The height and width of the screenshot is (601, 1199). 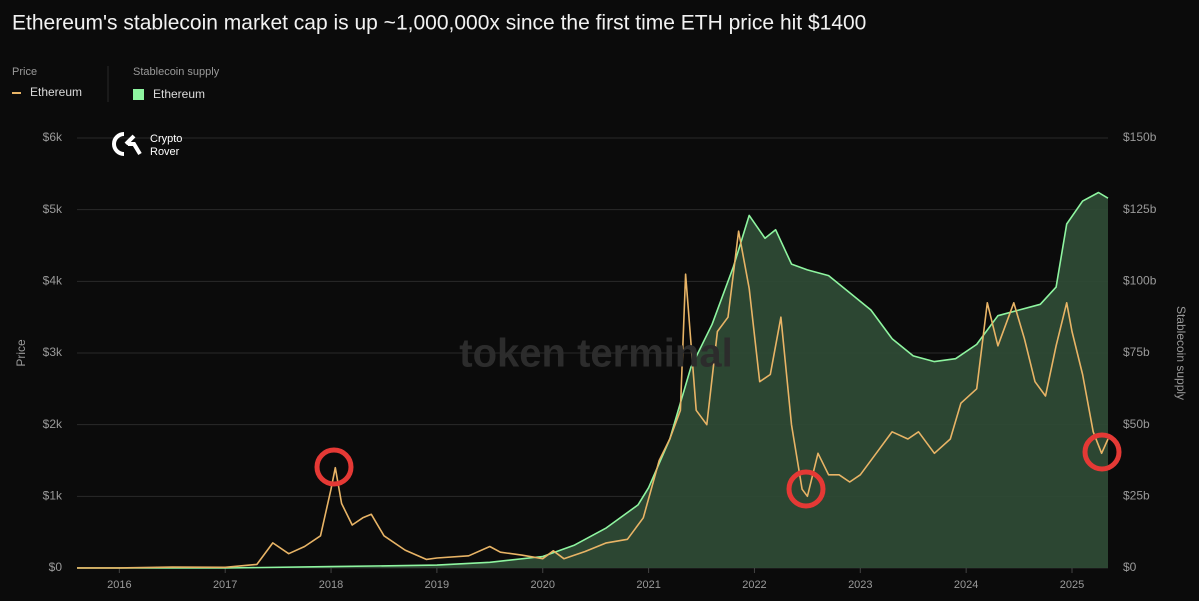 What do you see at coordinates (595, 354) in the screenshot?
I see `watermark: token terminal` at bounding box center [595, 354].